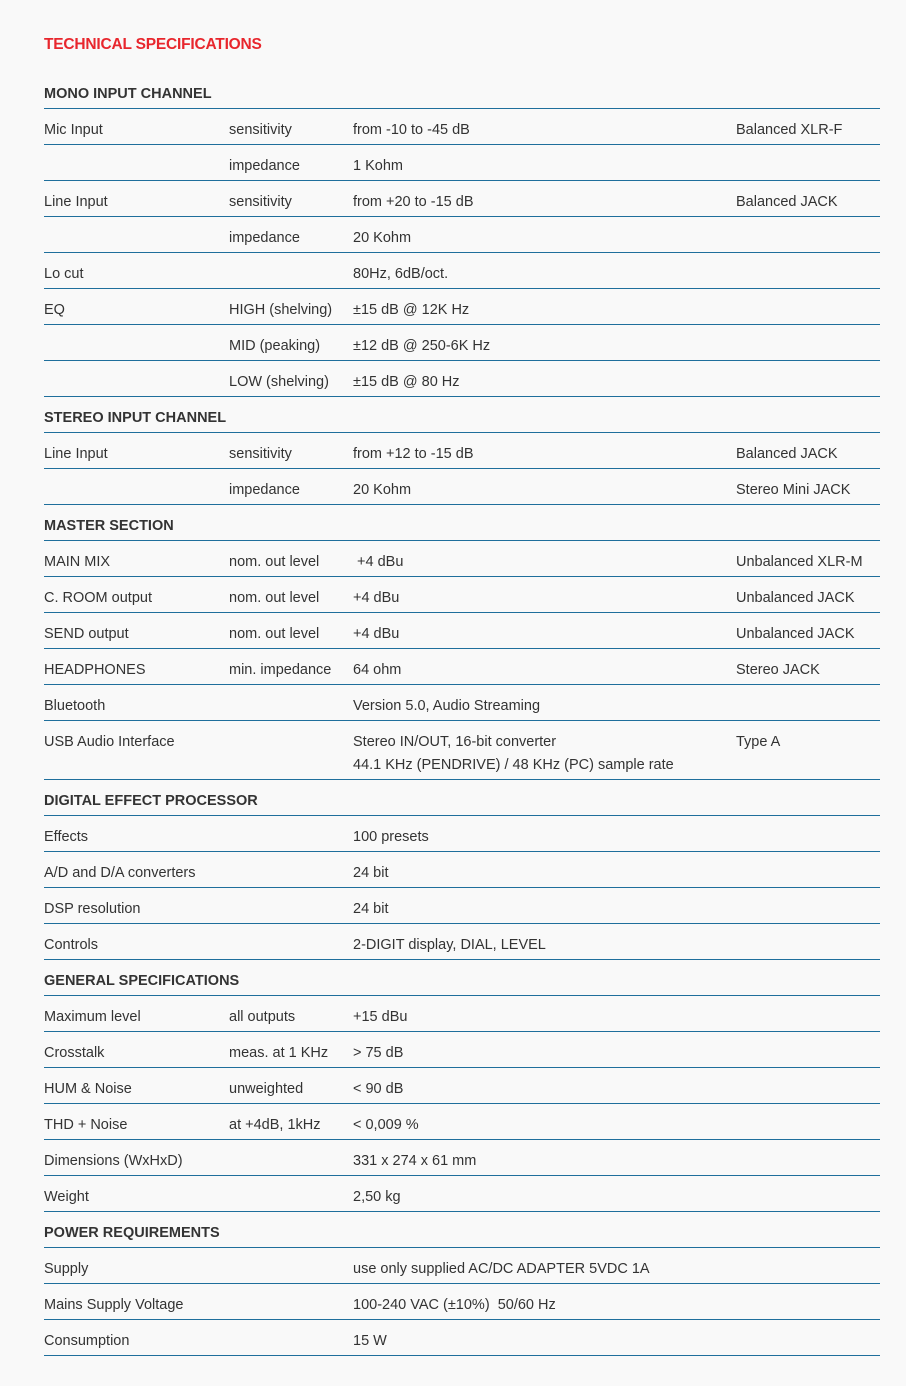 Image resolution: width=906 pixels, height=1386 pixels. Describe the element at coordinates (462, 1338) in the screenshot. I see `spec-row: Consumption 15 W` at that location.